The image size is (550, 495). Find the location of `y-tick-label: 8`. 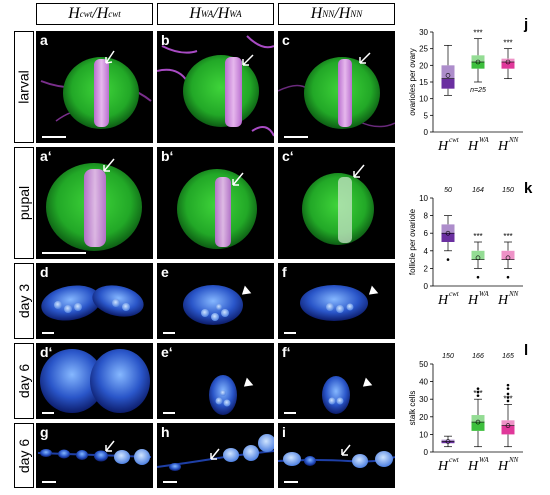

y-tick-label: 8 is located at coordinates (426, 216).